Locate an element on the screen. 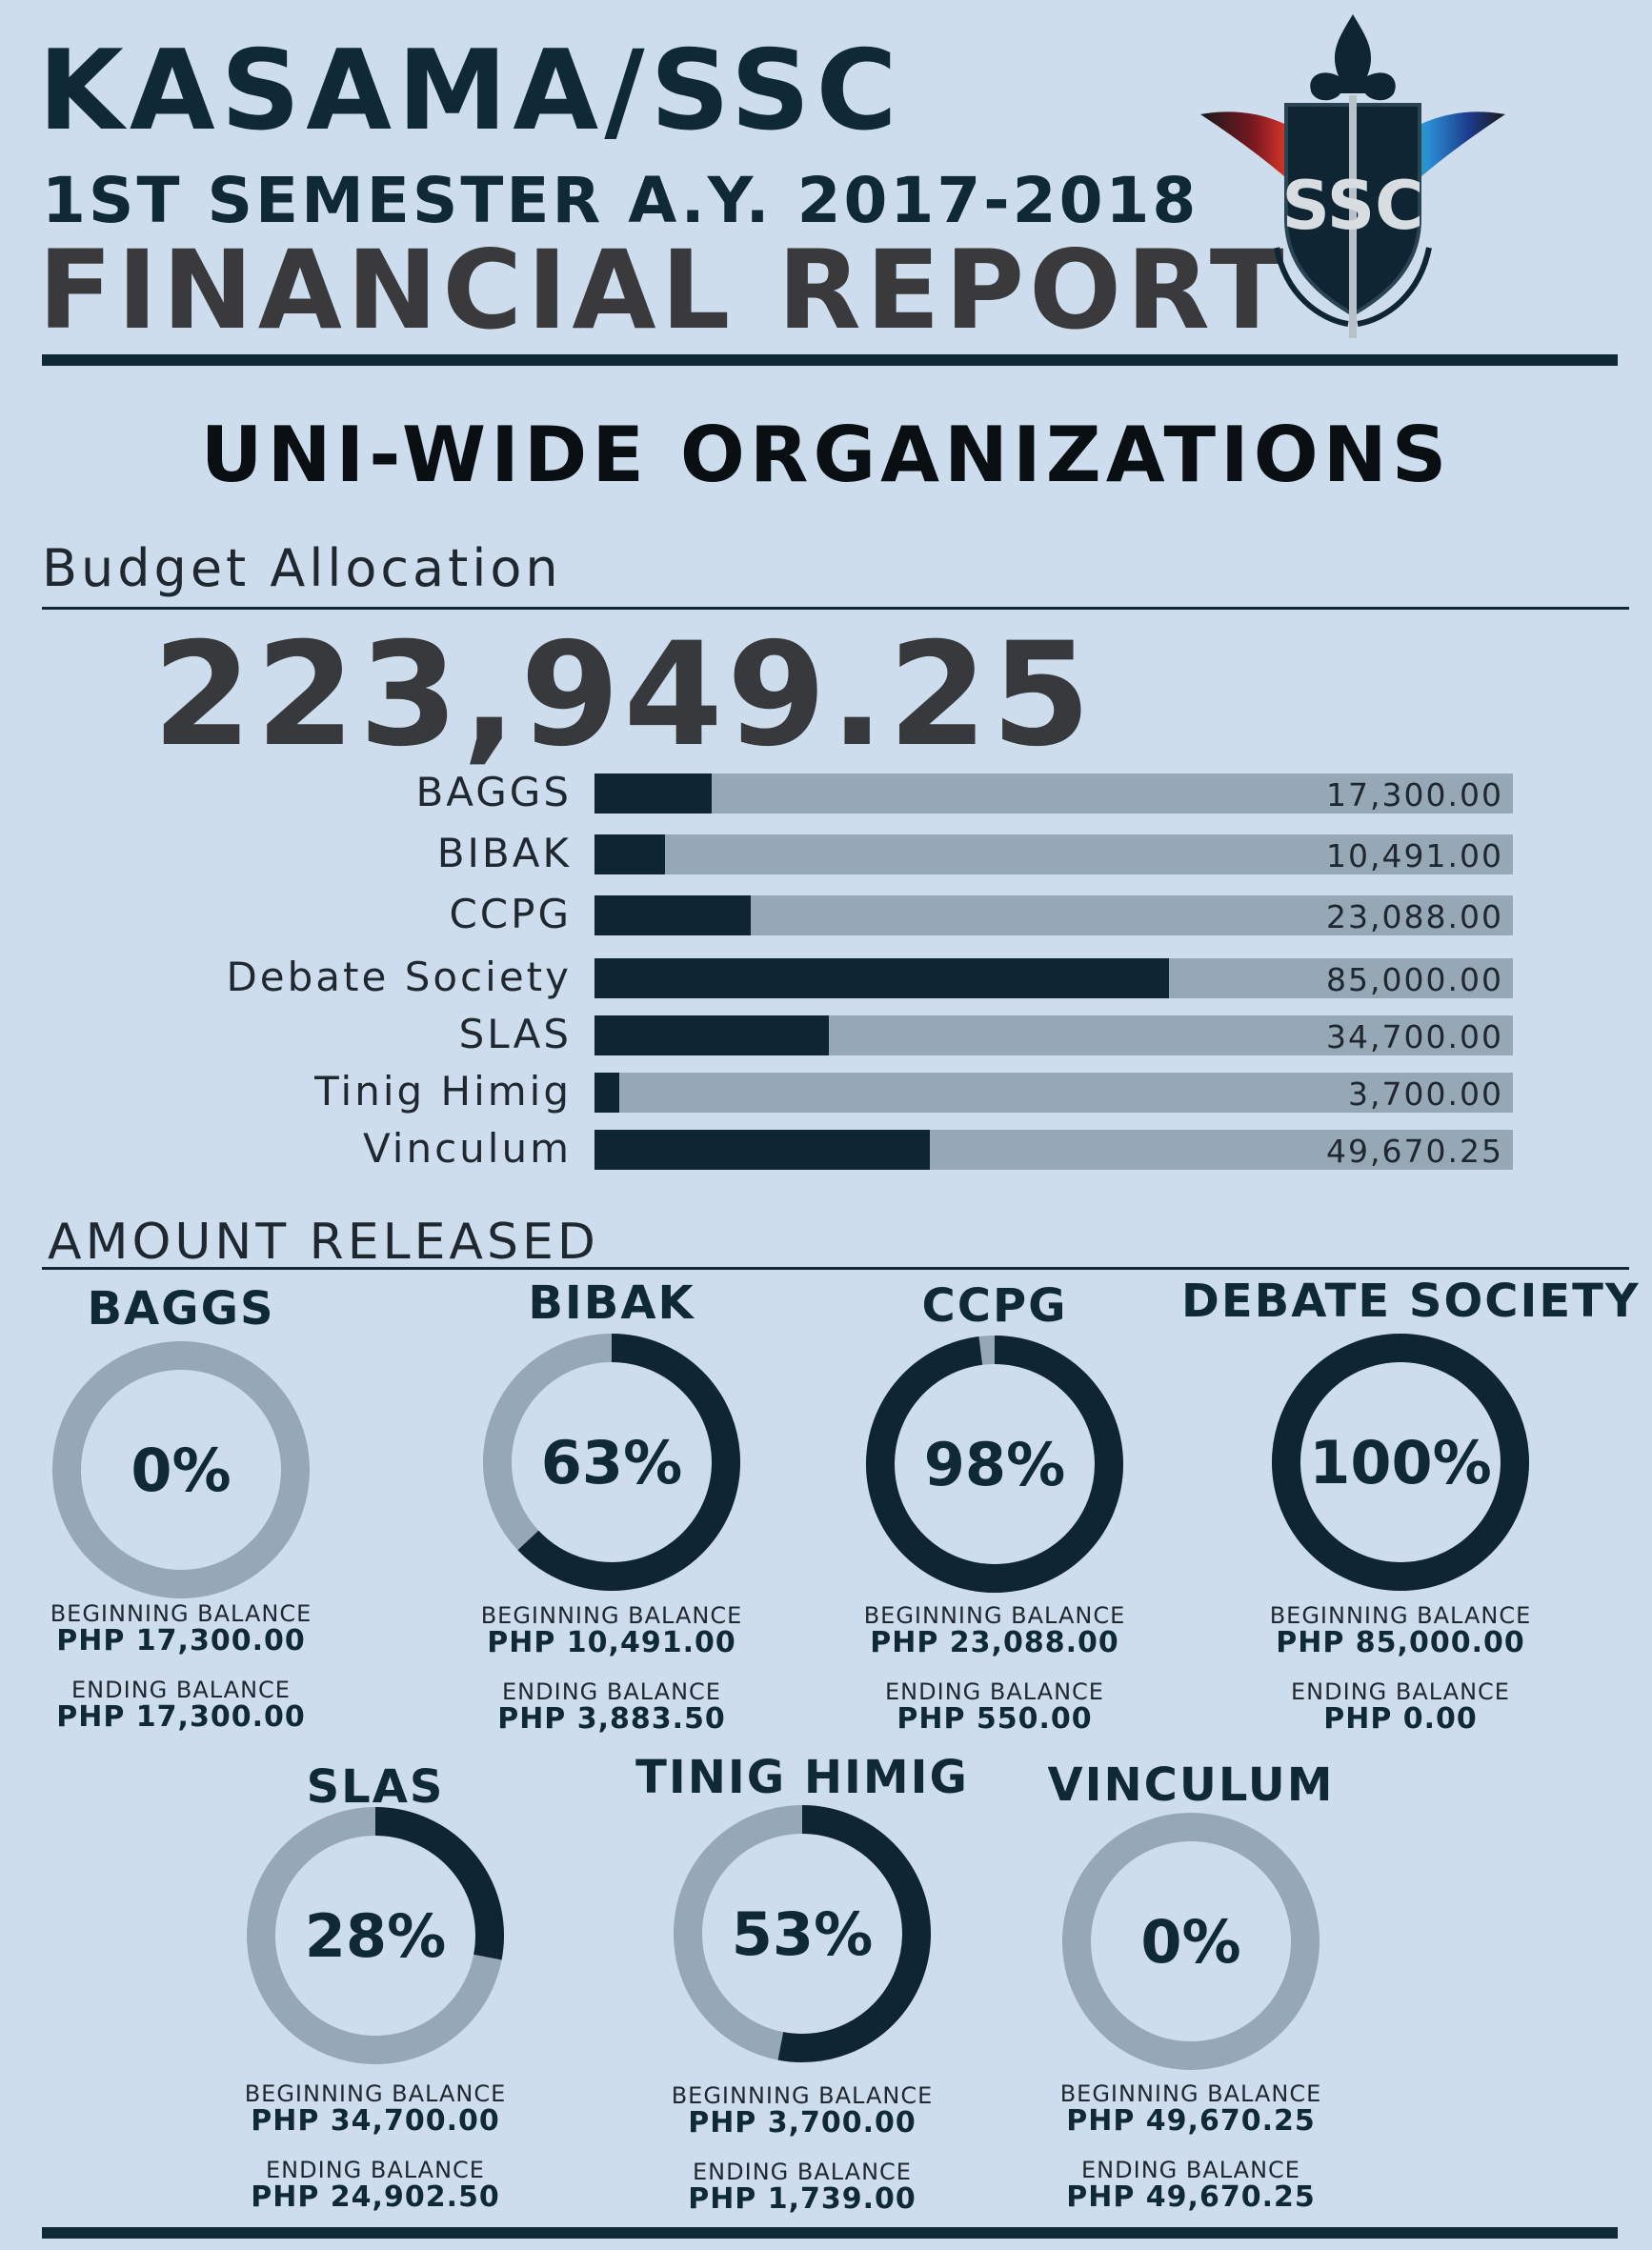  bar-category-label: Tinig Himig is located at coordinates (443, 1091).